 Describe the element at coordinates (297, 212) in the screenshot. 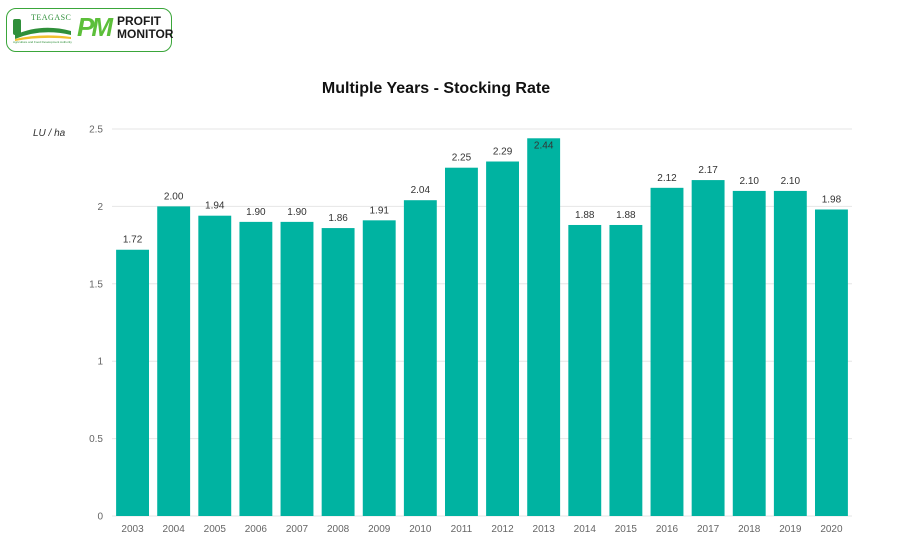

I see `data-label-2007: 1.90` at that location.